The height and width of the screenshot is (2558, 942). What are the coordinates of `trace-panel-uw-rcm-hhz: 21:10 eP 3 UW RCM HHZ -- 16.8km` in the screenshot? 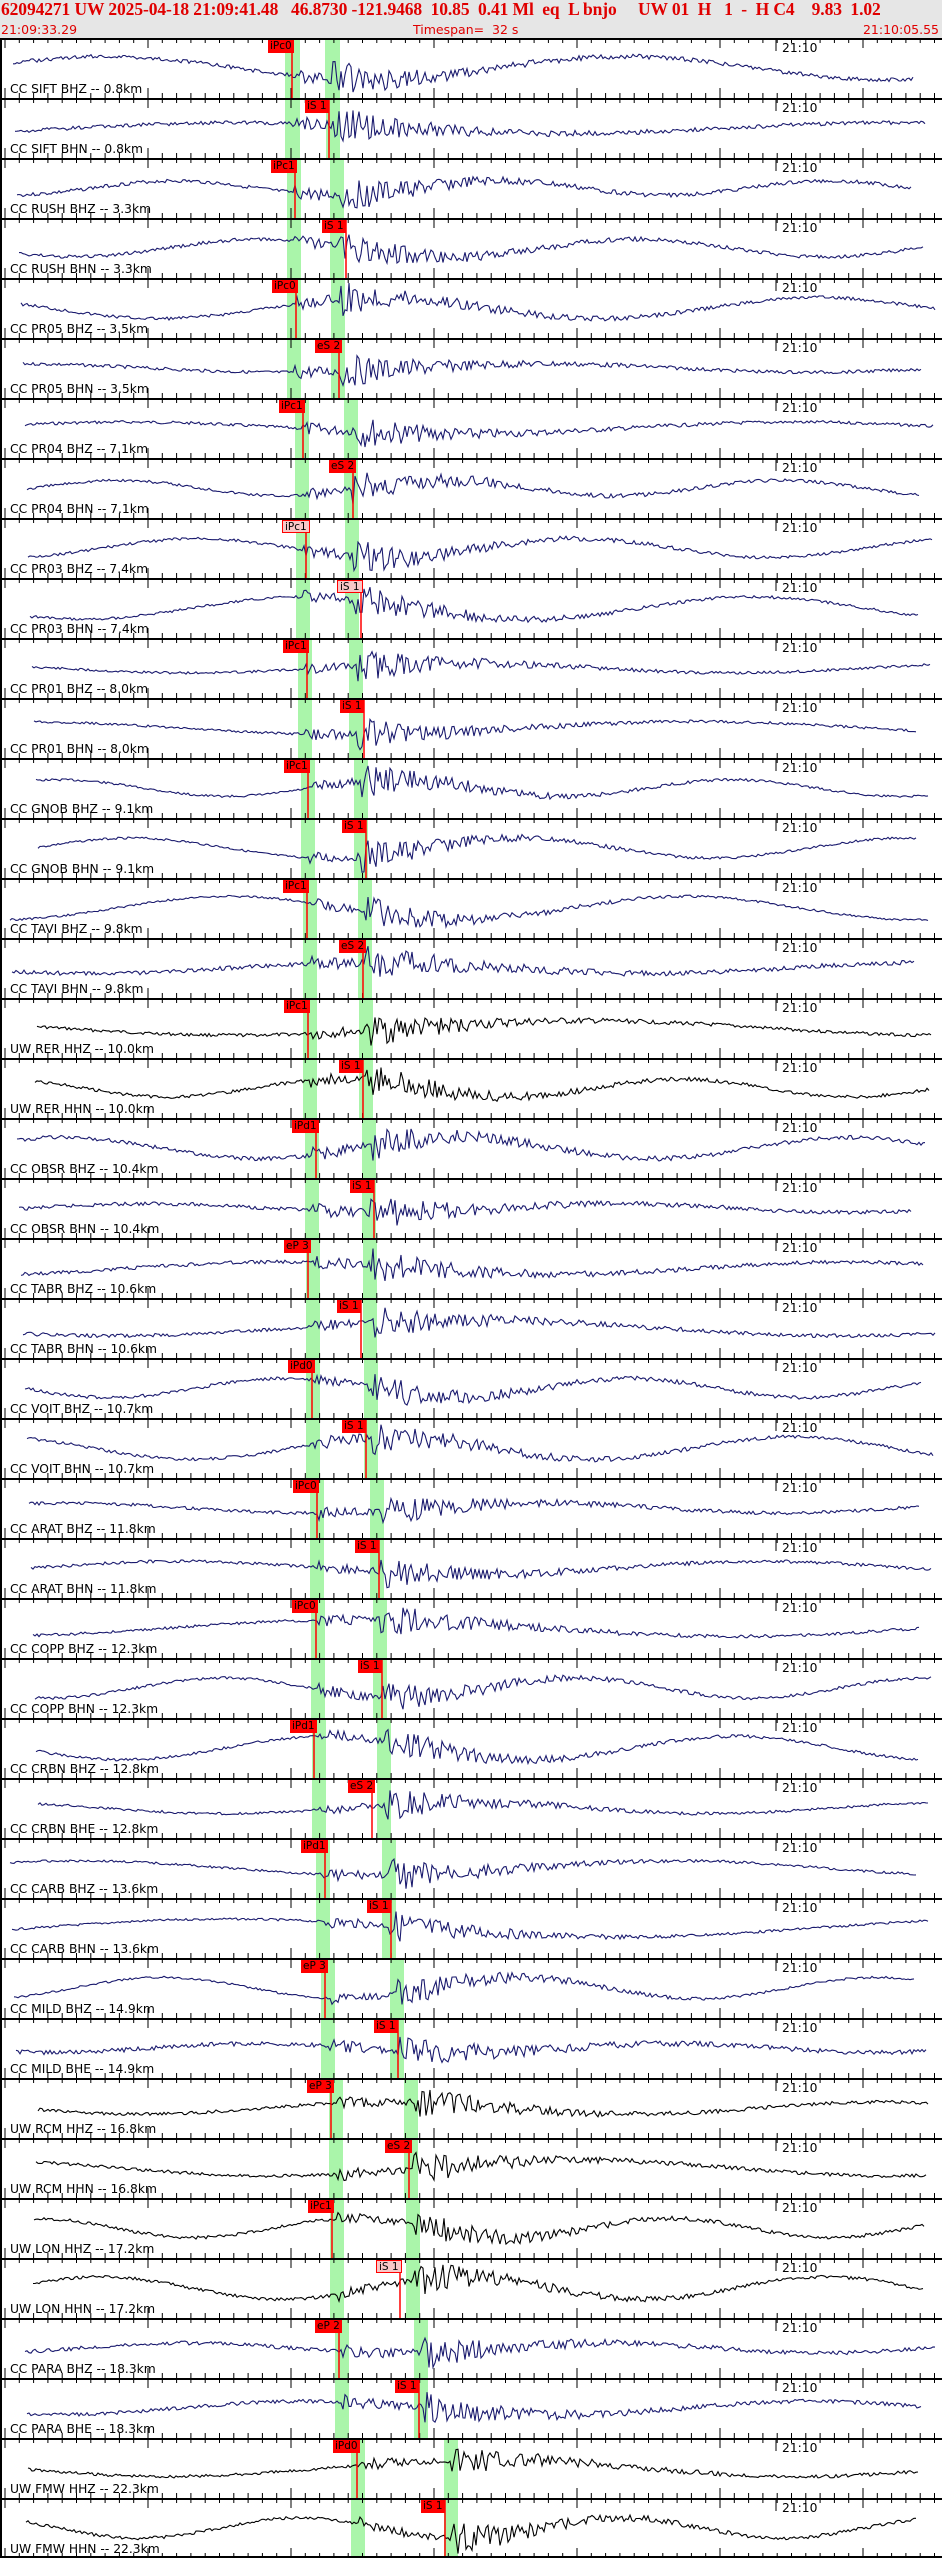 It's located at (471, 2108).